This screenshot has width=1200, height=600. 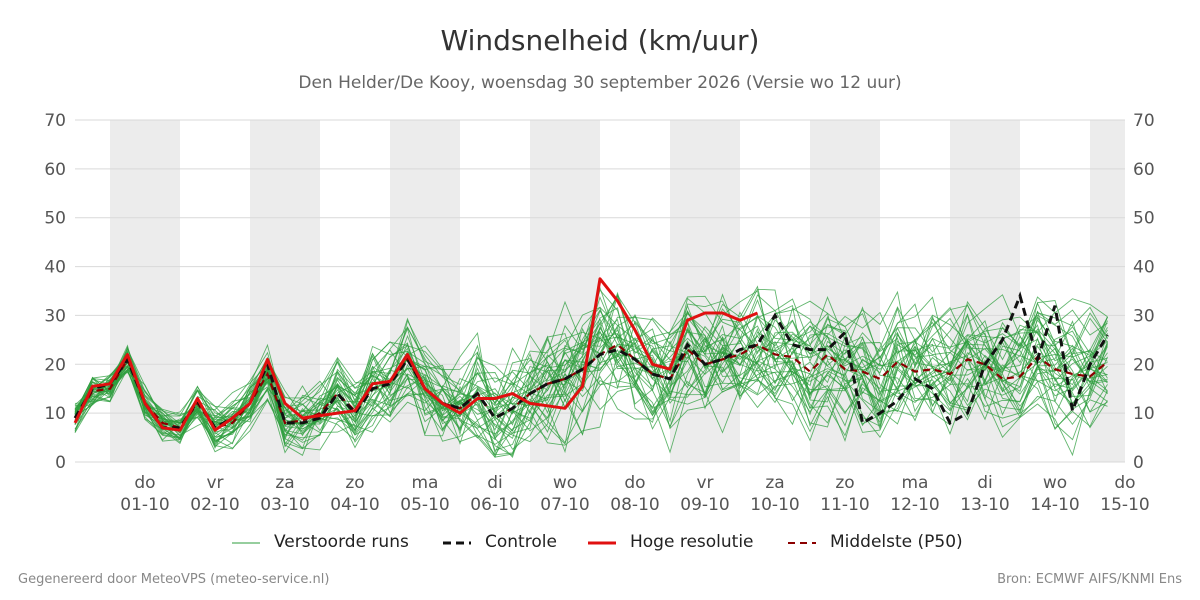 I want to click on chart-title: Windsnelheid (km/uur), so click(x=600, y=40).